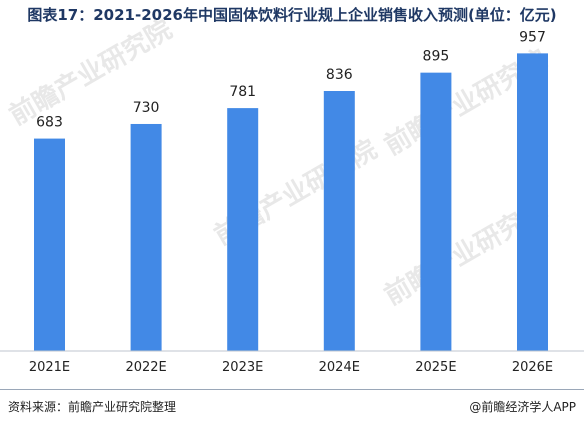 The height and width of the screenshot is (423, 584). I want to click on value-label-2026E: 957, so click(532, 37).